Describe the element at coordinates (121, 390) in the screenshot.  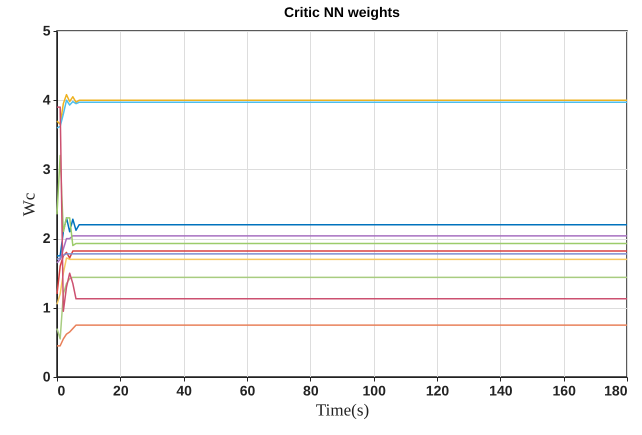
I see `x-tick-label: 20` at that location.